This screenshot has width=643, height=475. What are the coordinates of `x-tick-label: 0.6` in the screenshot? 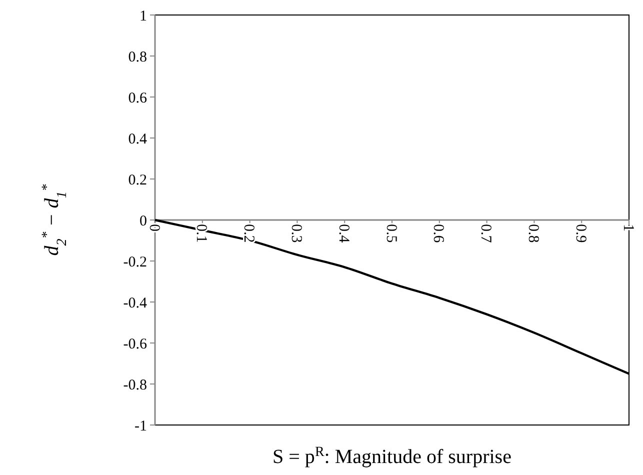 It's located at (438, 234).